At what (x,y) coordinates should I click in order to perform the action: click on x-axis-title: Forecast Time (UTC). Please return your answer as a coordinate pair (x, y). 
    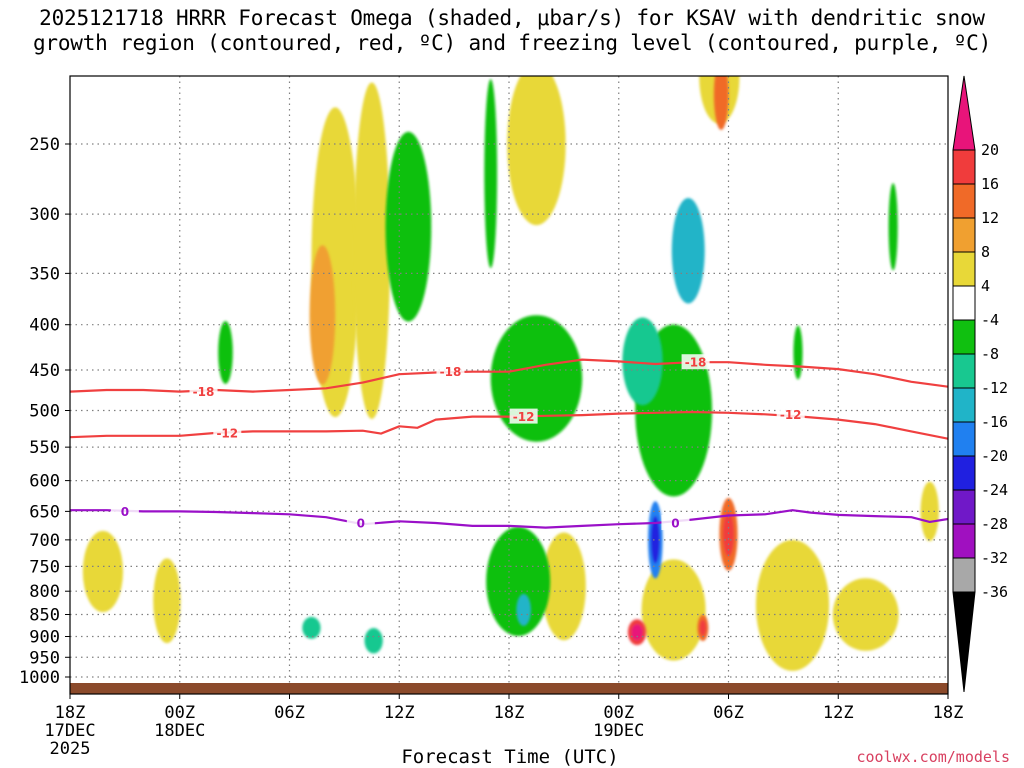
    Looking at the image, I should click on (510, 757).